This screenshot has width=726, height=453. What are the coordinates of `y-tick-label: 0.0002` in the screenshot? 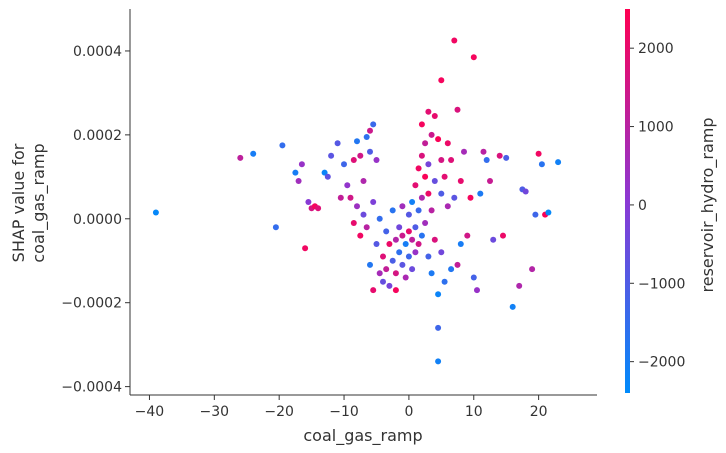 It's located at (97, 136).